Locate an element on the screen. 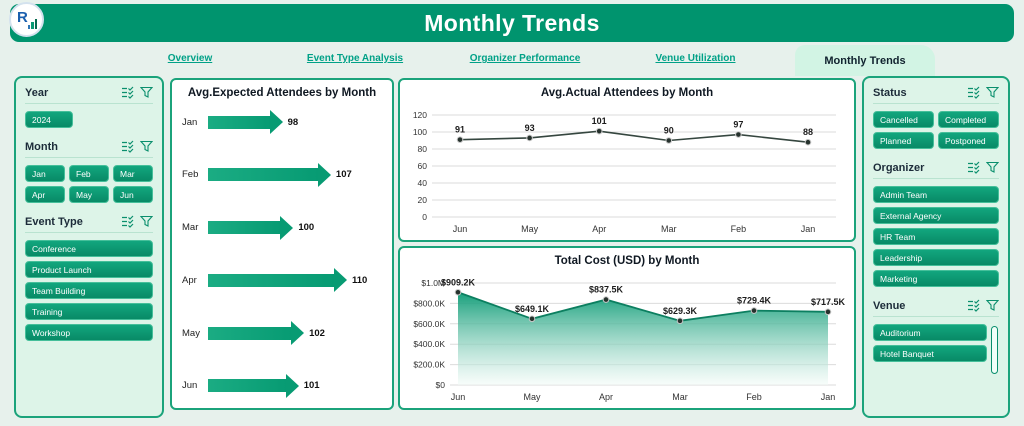  month-option-apr: Apr is located at coordinates (45, 194).